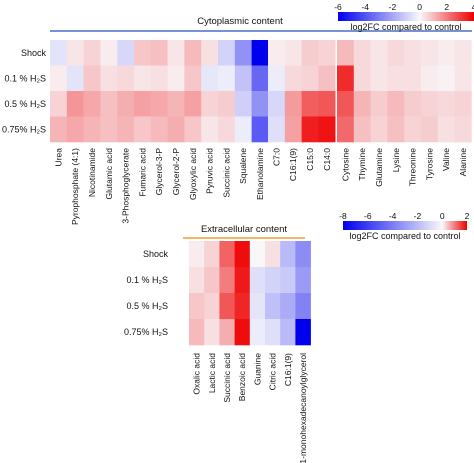 The image size is (474, 463). Describe the element at coordinates (365, 7) in the screenshot. I see `cyto-colorbar-tick: -4` at that location.